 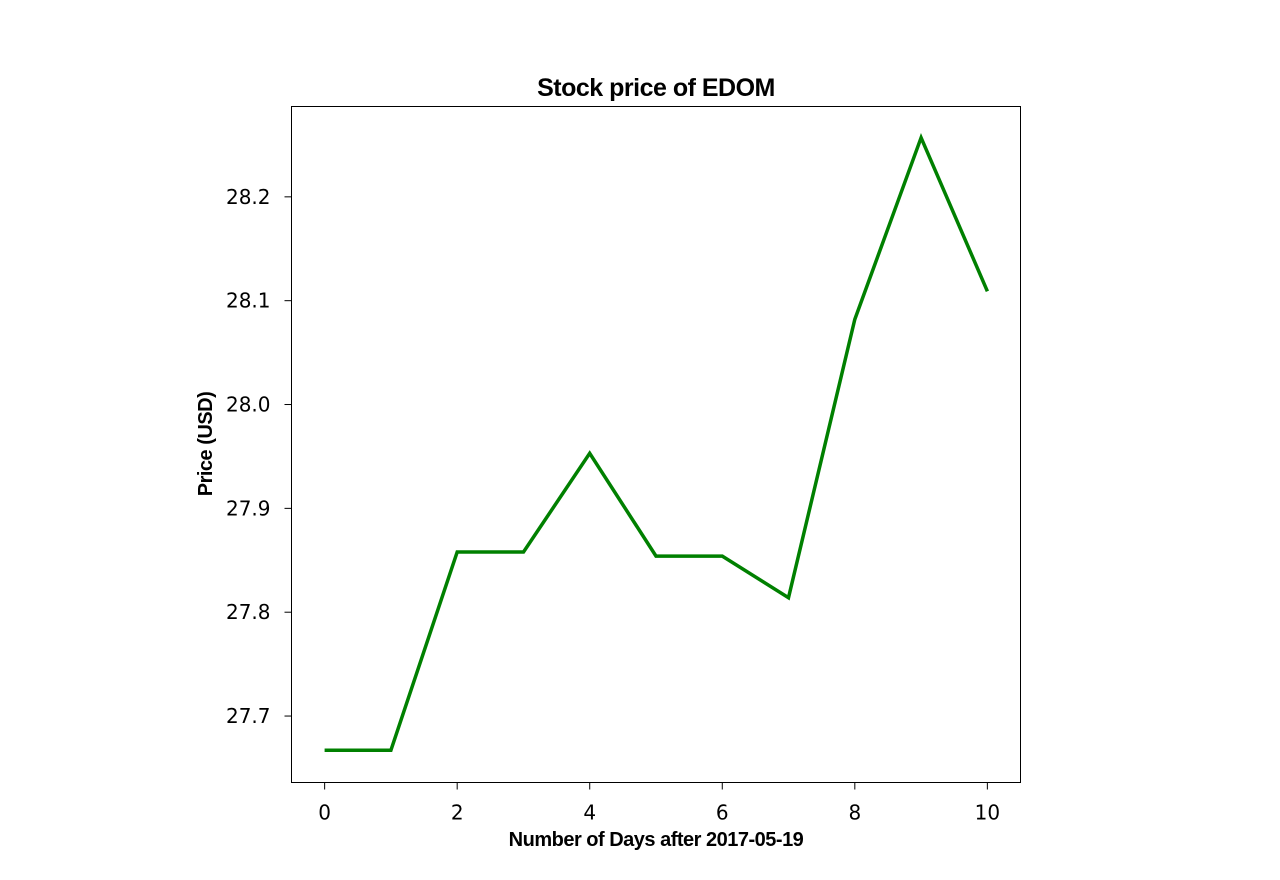 What do you see at coordinates (659, 803) in the screenshot?
I see `x-axis-ticks: 0 2 4 6 8 10` at bounding box center [659, 803].